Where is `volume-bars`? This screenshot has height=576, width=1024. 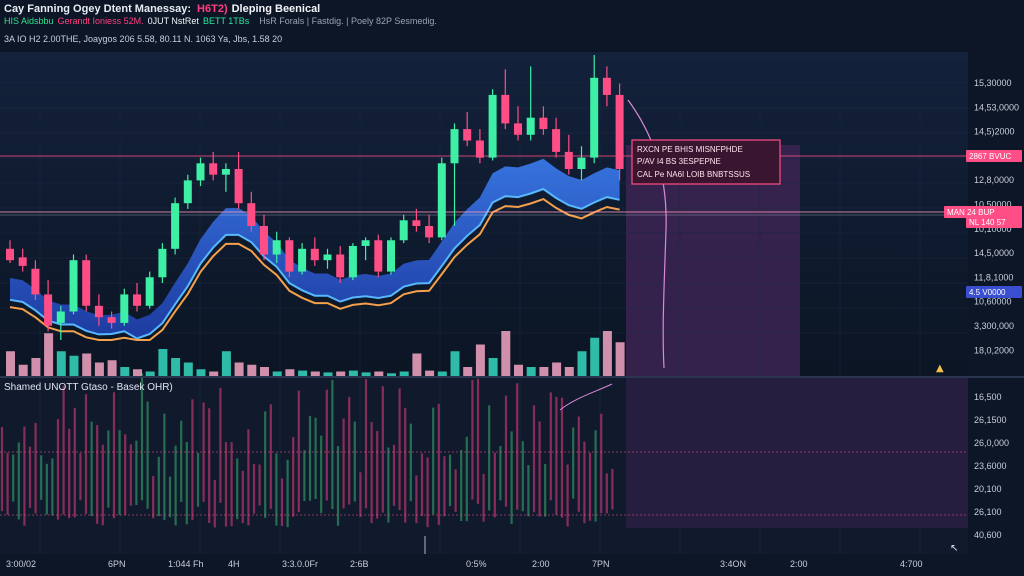 volume-bars is located at coordinates (315, 353).